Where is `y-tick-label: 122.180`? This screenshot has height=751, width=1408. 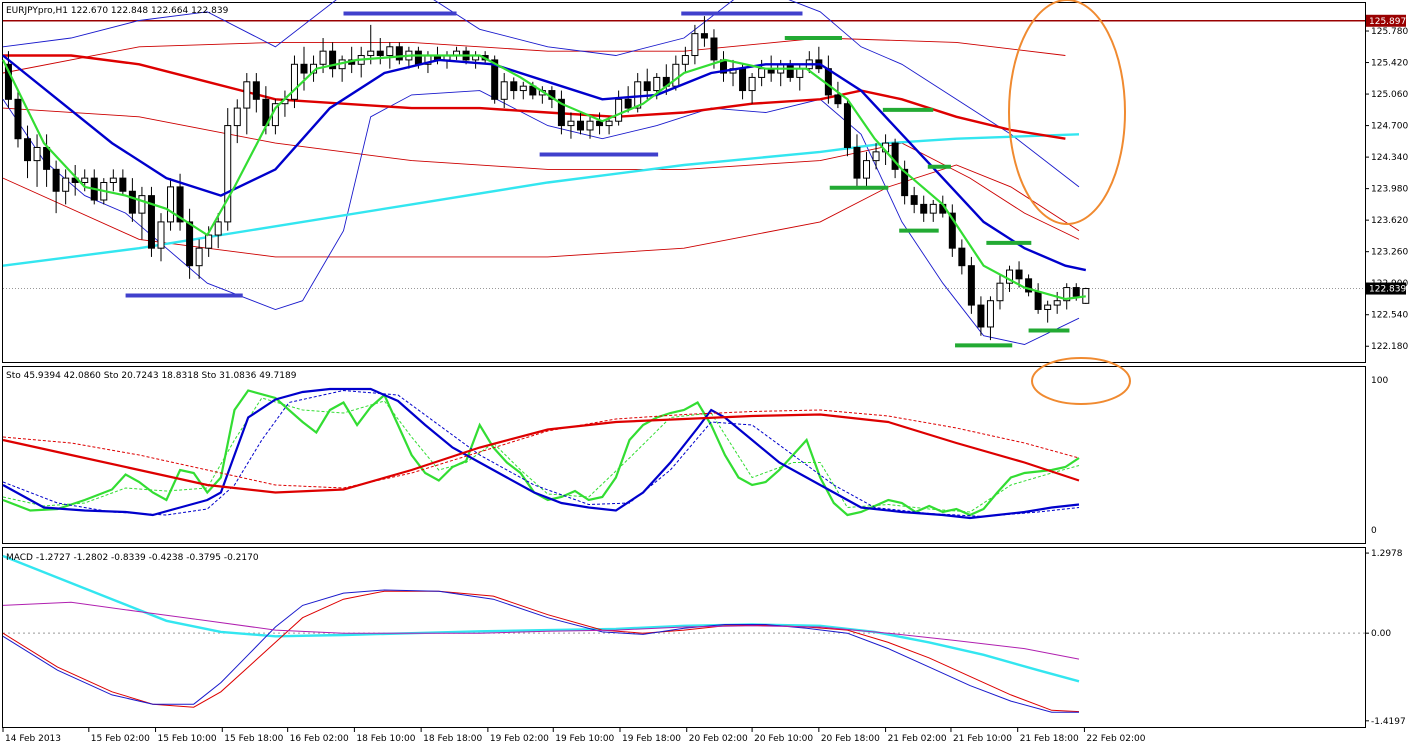
y-tick-label: 122.180 is located at coordinates (1389, 347).